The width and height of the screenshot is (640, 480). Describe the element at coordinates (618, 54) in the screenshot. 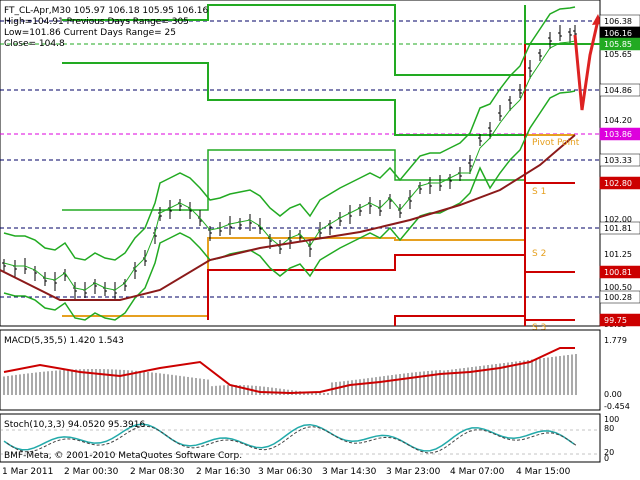

I see `price-tick: 105.65` at that location.